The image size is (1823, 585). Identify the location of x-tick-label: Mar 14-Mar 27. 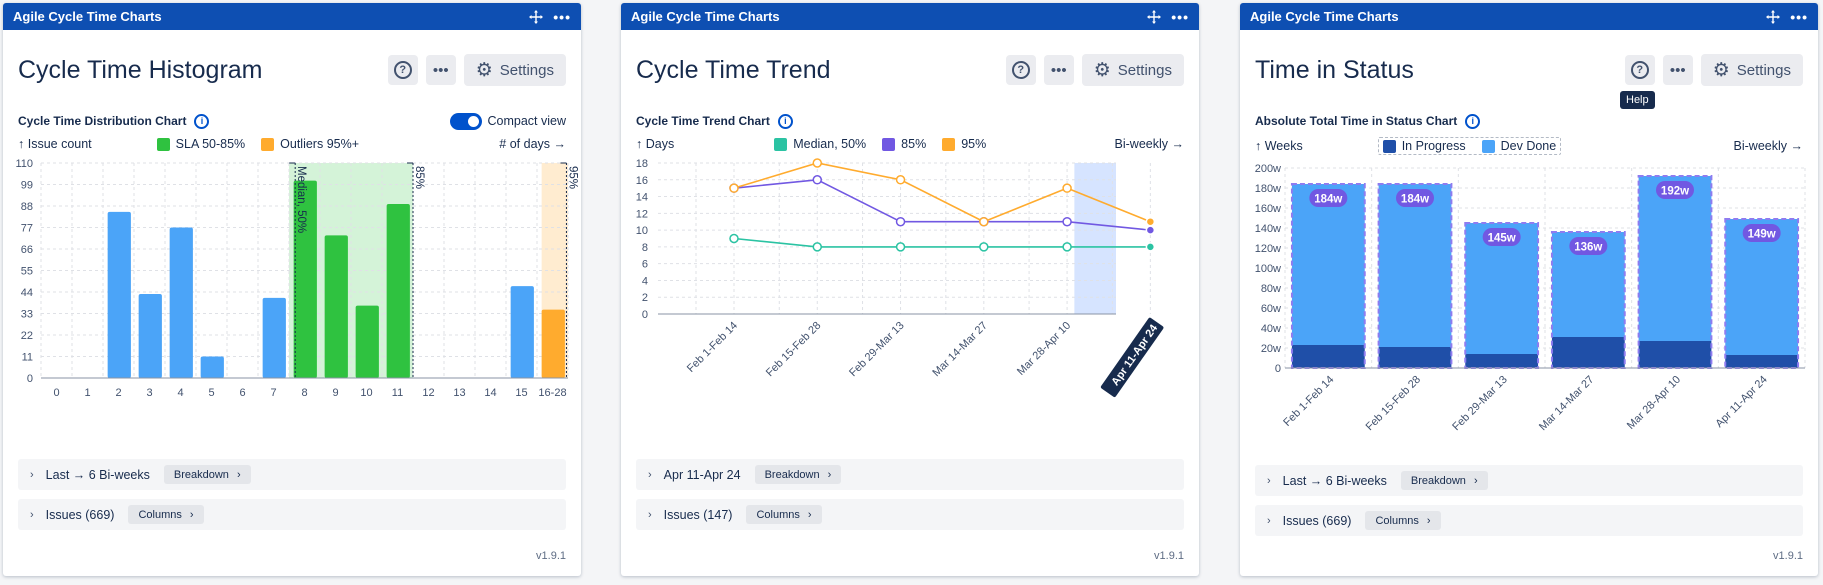
(959, 349).